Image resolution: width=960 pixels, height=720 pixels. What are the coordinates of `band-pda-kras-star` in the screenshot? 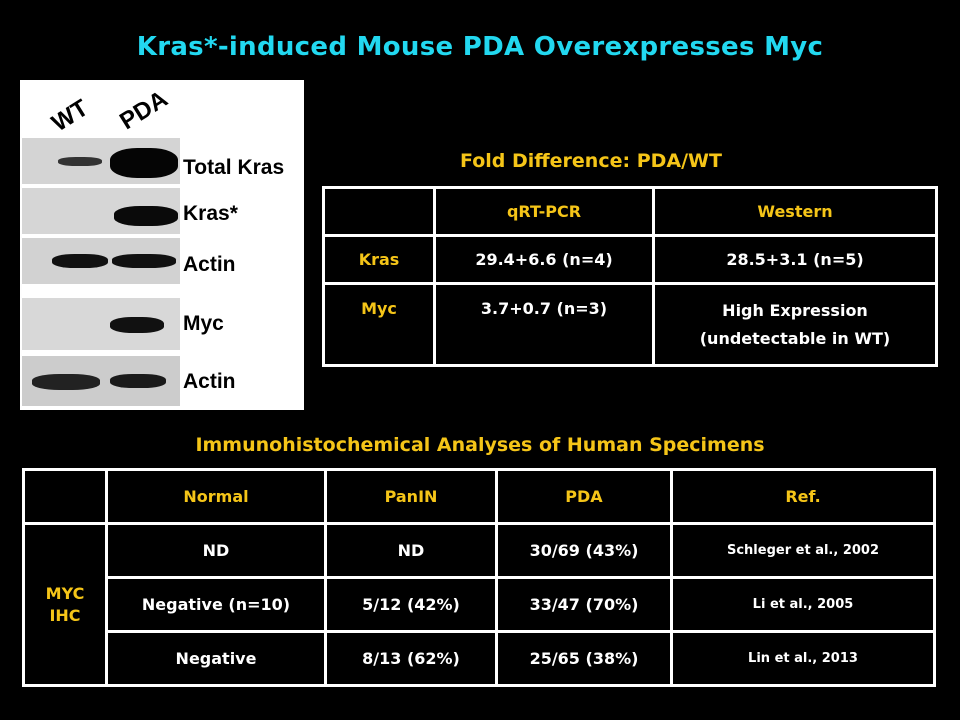 It's located at (146, 216).